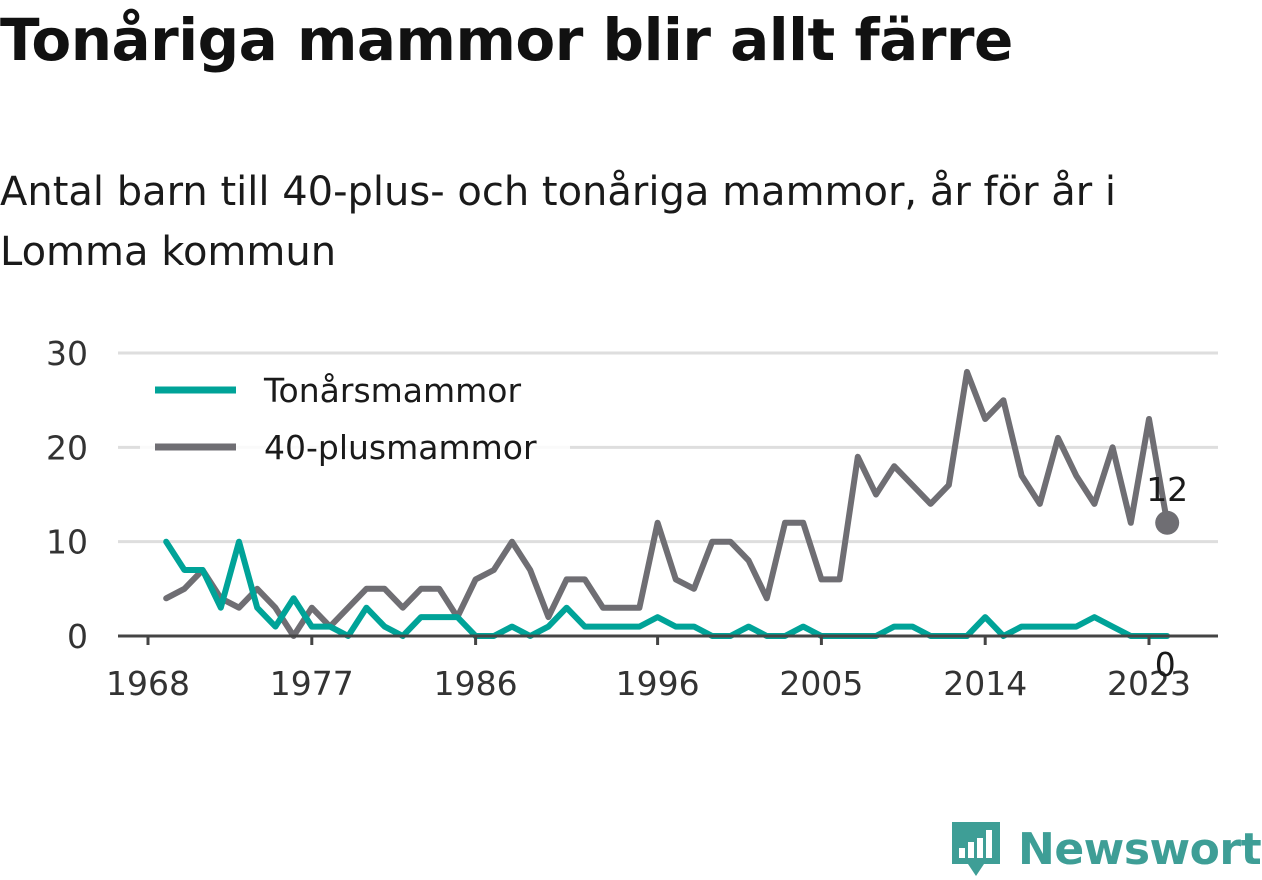  What do you see at coordinates (67, 447) in the screenshot?
I see `y-tick-label: 20` at bounding box center [67, 447].